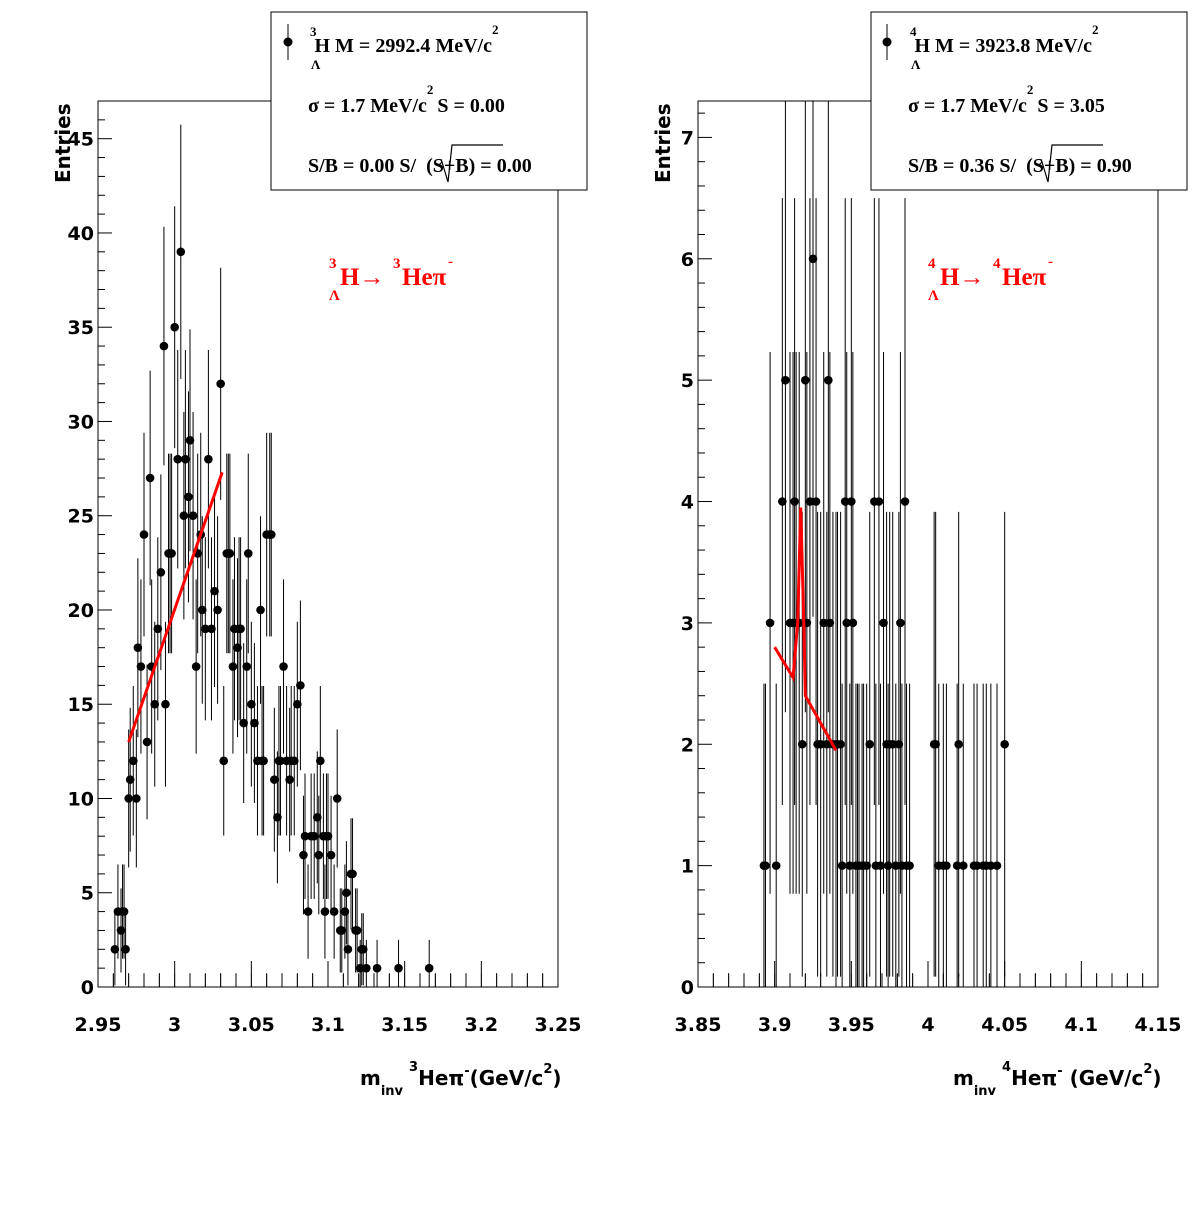 The width and height of the screenshot is (1200, 1214). What do you see at coordinates (334, 296) in the screenshot?
I see `svg-text: Λ` at bounding box center [334, 296].